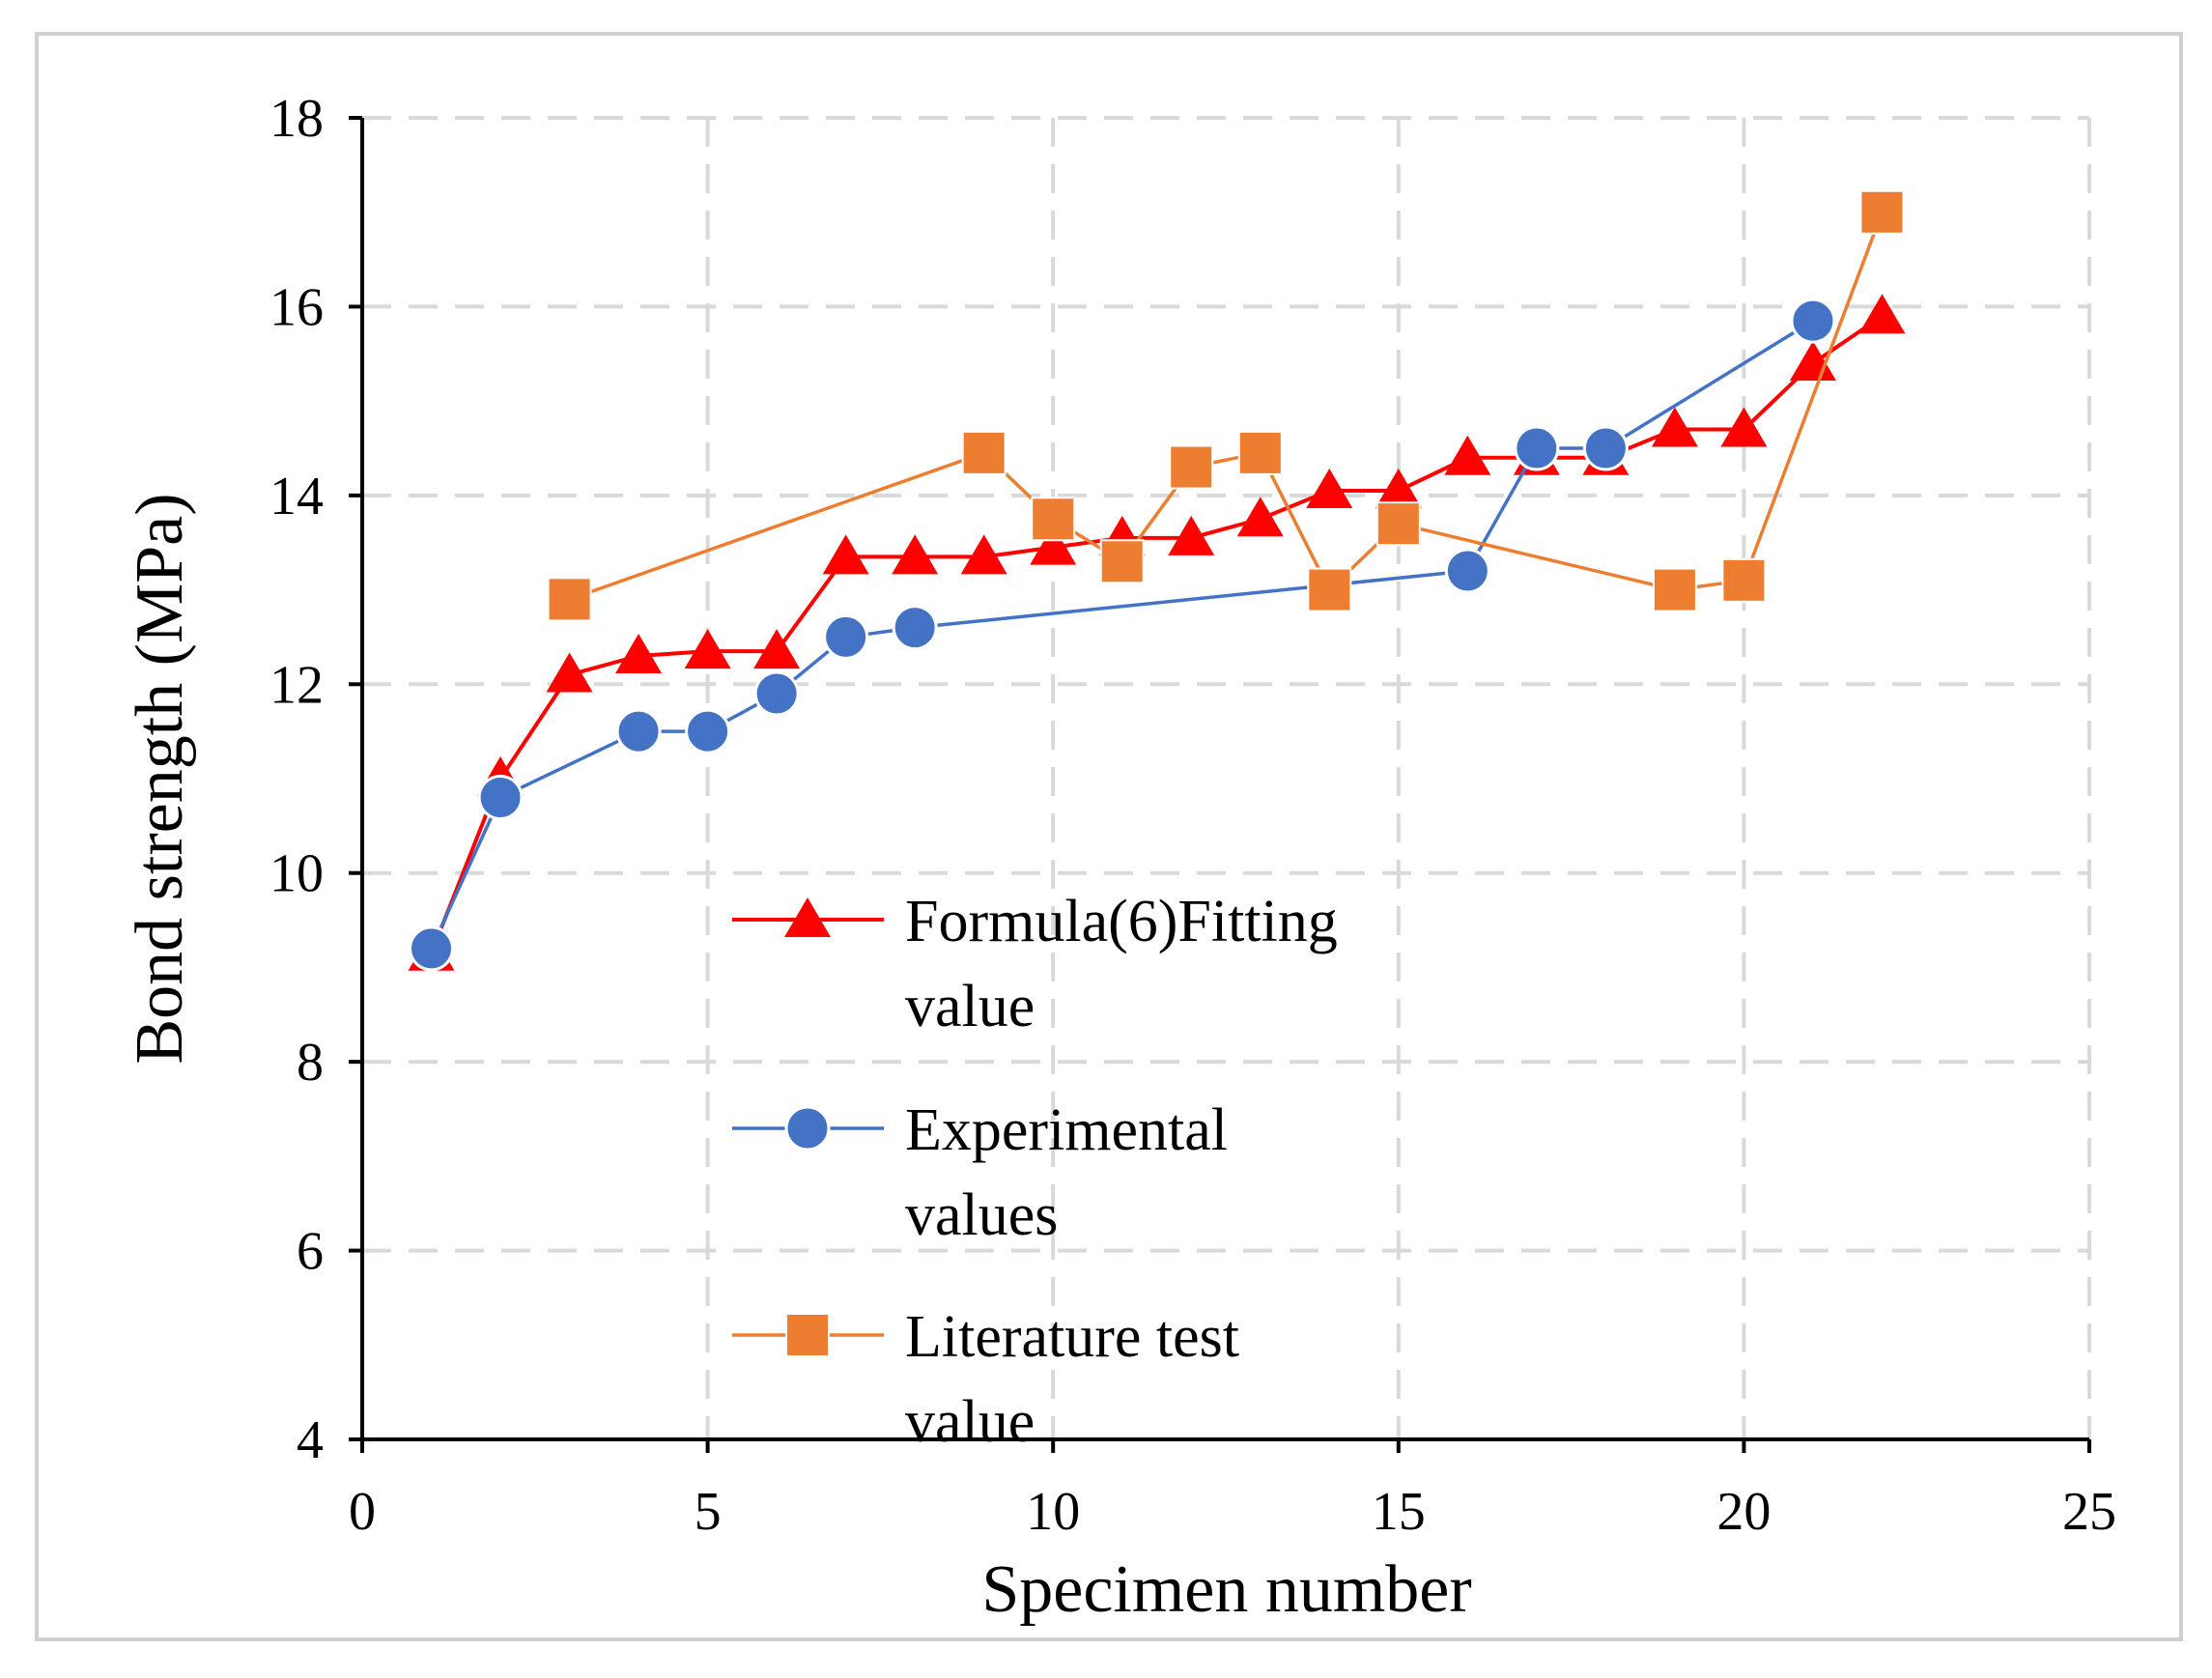 The image size is (2212, 1678). Describe the element at coordinates (981, 1215) in the screenshot. I see `legend-label-experimental: values` at that location.